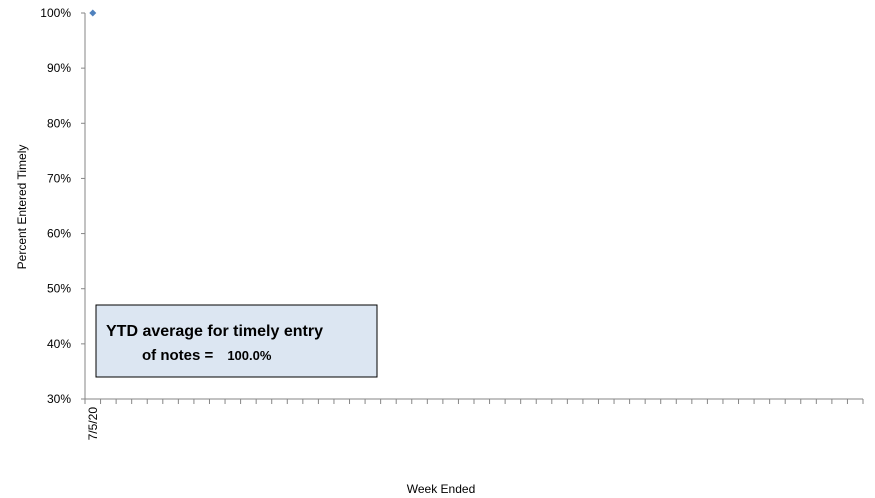 The width and height of the screenshot is (875, 498). I want to click on y-axis: 30% 40% 50% 60% 70% 80% 90% 100%, so click(63, 206).